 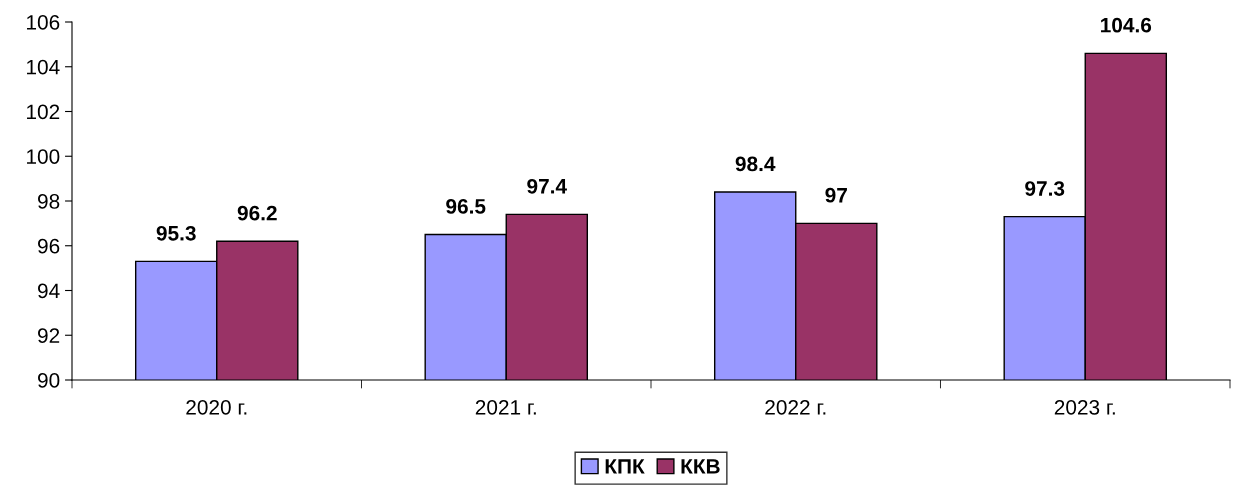 What do you see at coordinates (625, 466) in the screenshot?
I see `legend-label: КПК` at bounding box center [625, 466].